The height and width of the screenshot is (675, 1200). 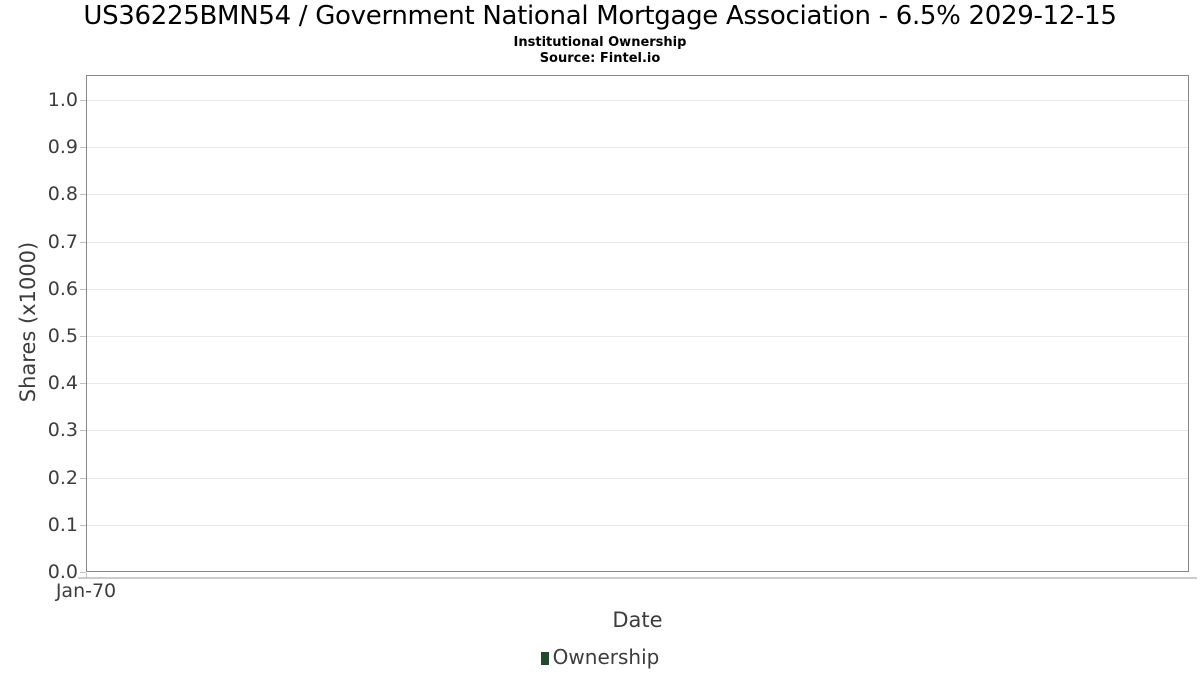 I want to click on y-tick-label: 0.0, so click(x=62, y=572).